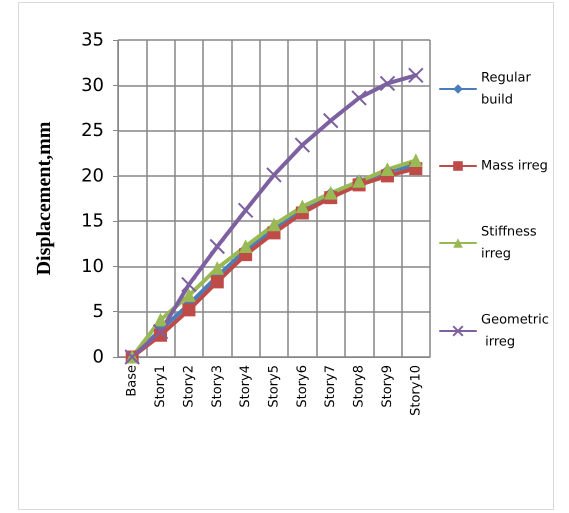 This screenshot has height=513, width=569. Describe the element at coordinates (132, 381) in the screenshot. I see `x-tick-label: Base` at that location.